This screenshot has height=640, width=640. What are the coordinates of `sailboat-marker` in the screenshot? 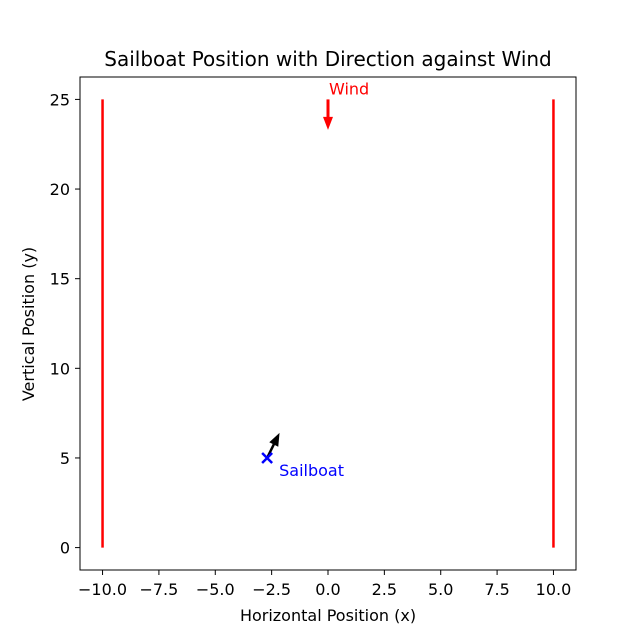 It's located at (267, 458).